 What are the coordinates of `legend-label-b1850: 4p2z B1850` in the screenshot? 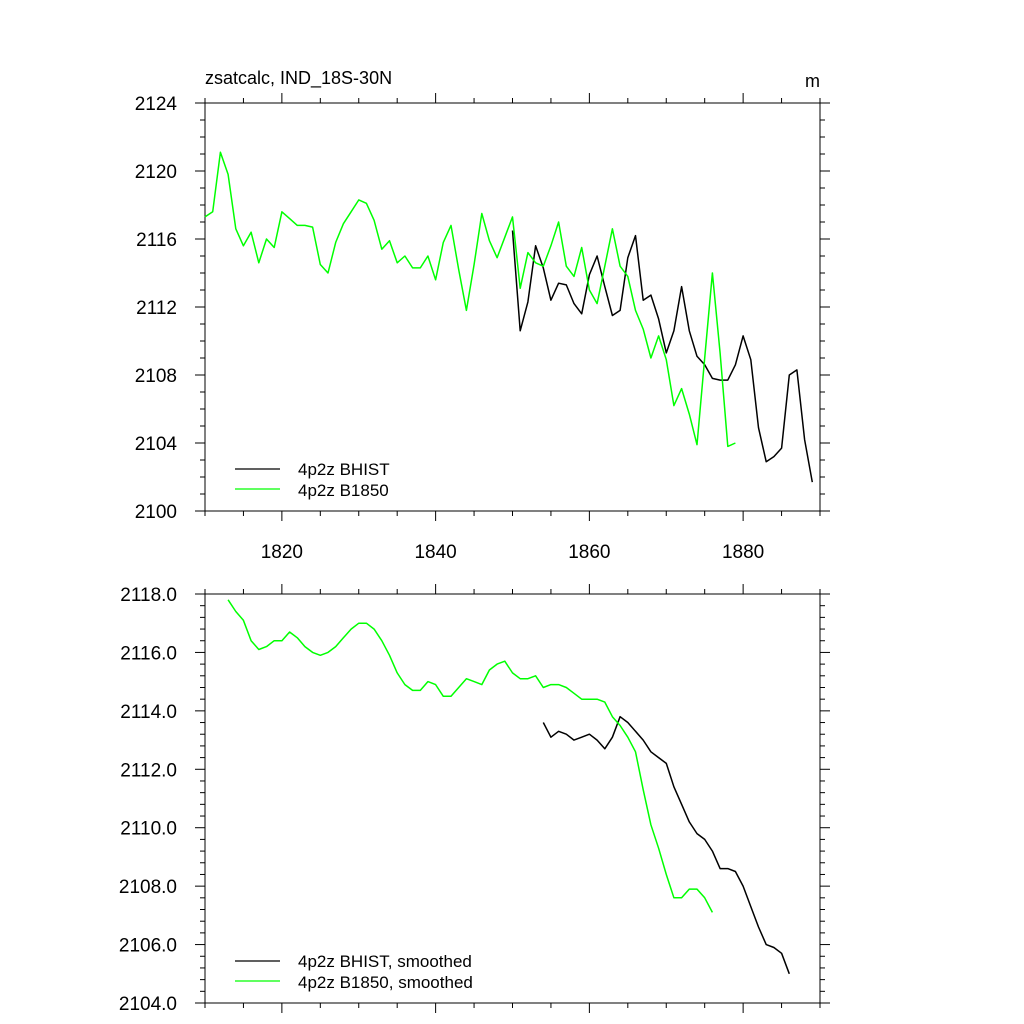 It's located at (343, 490).